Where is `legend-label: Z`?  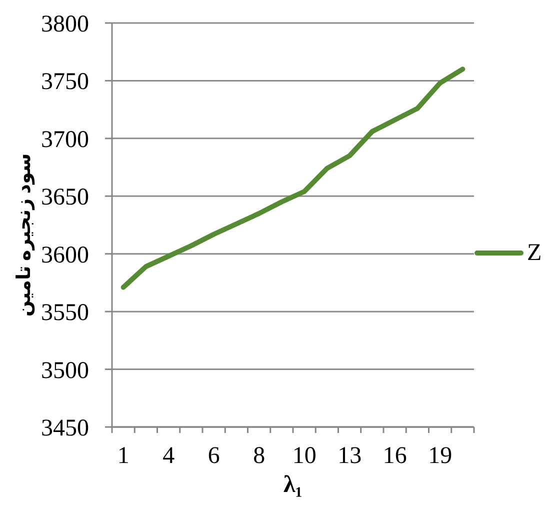
legend-label: Z is located at coordinates (534, 253).